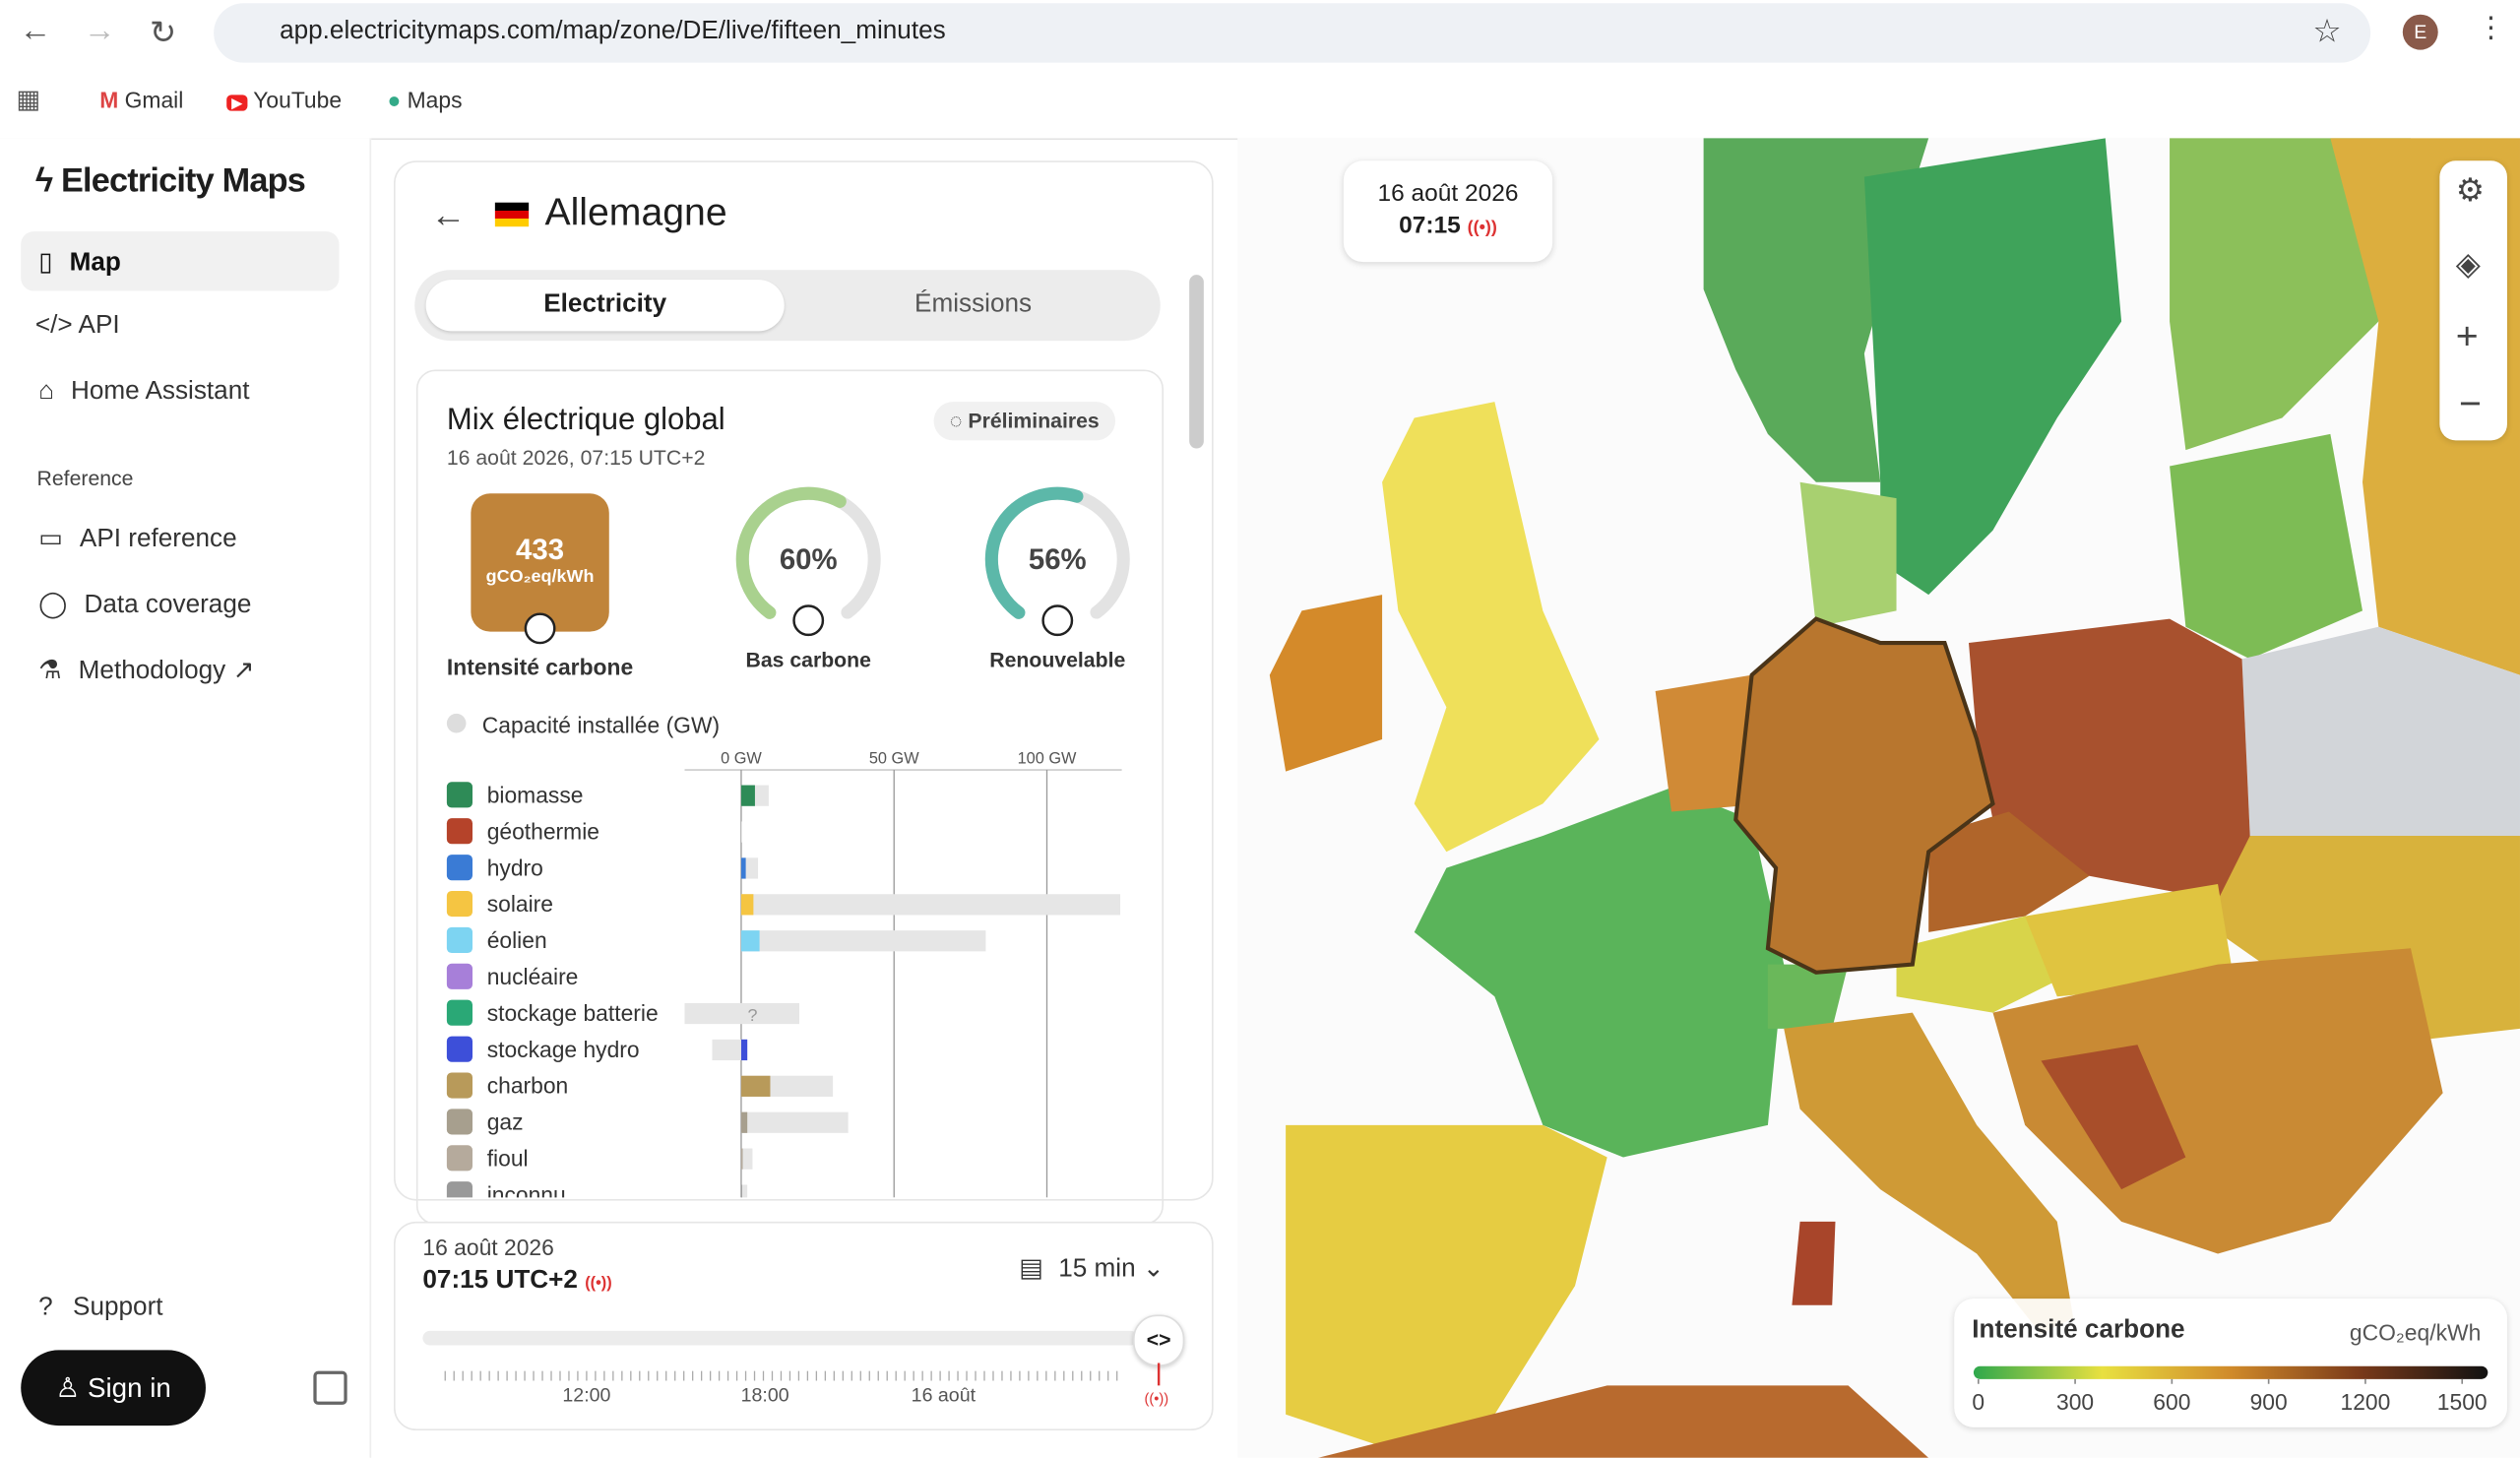 This screenshot has width=2520, height=1458. I want to click on toggle, so click(456, 723).